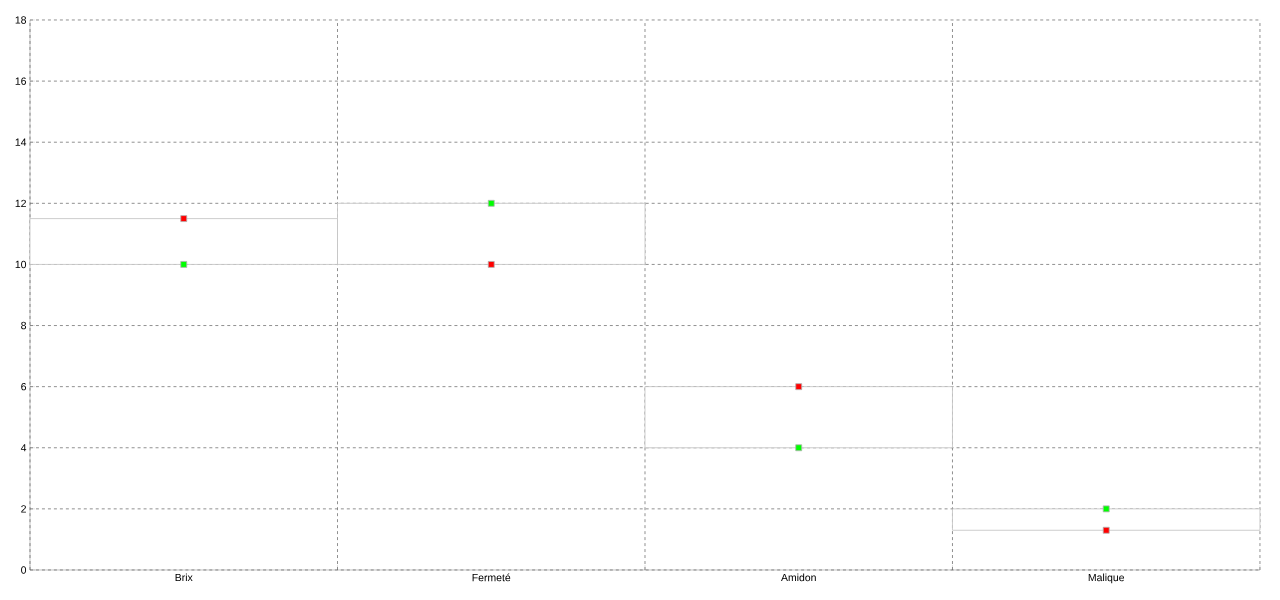 This screenshot has height=600, width=1280. I want to click on y-tick-label: 4, so click(23, 448).